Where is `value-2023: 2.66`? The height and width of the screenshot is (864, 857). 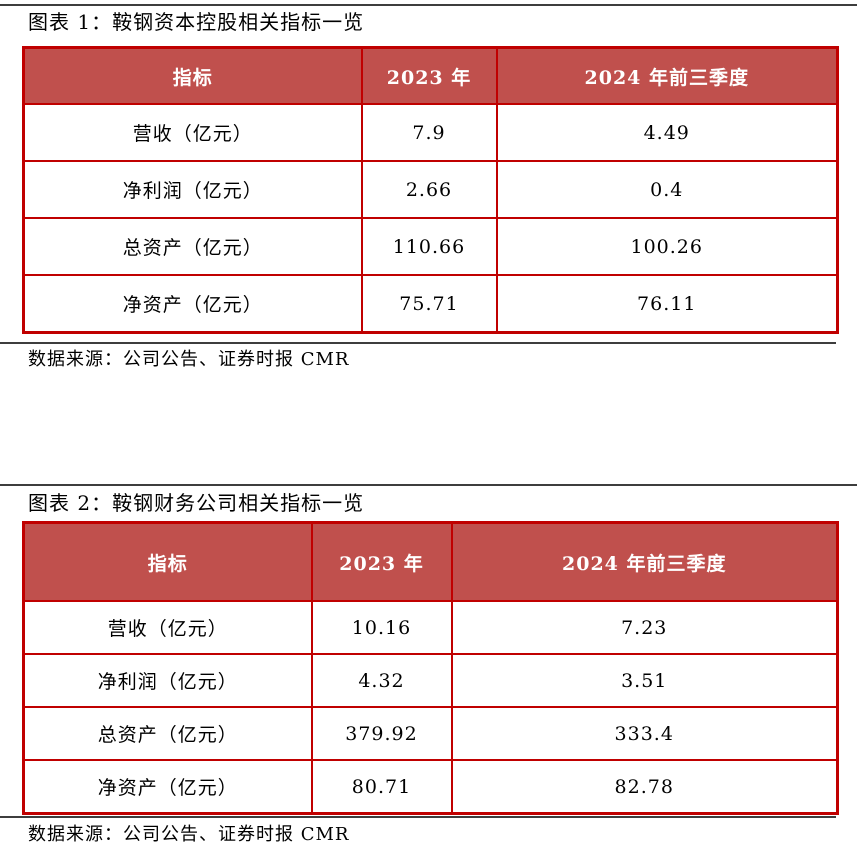 value-2023: 2.66 is located at coordinates (429, 189).